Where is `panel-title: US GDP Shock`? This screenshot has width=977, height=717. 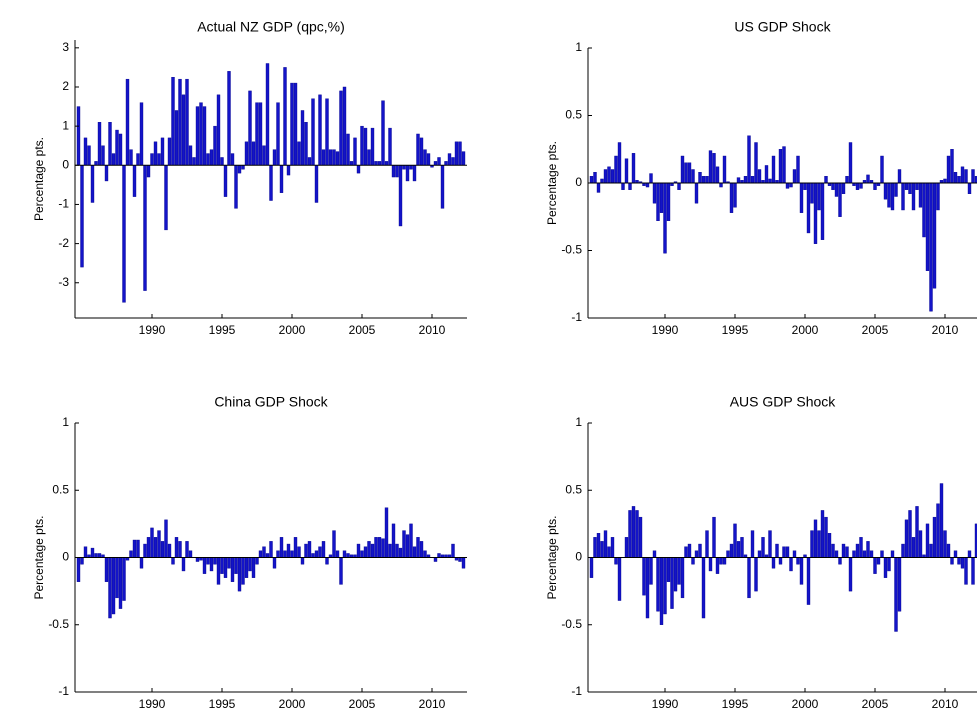 panel-title: US GDP Shock is located at coordinates (782, 27).